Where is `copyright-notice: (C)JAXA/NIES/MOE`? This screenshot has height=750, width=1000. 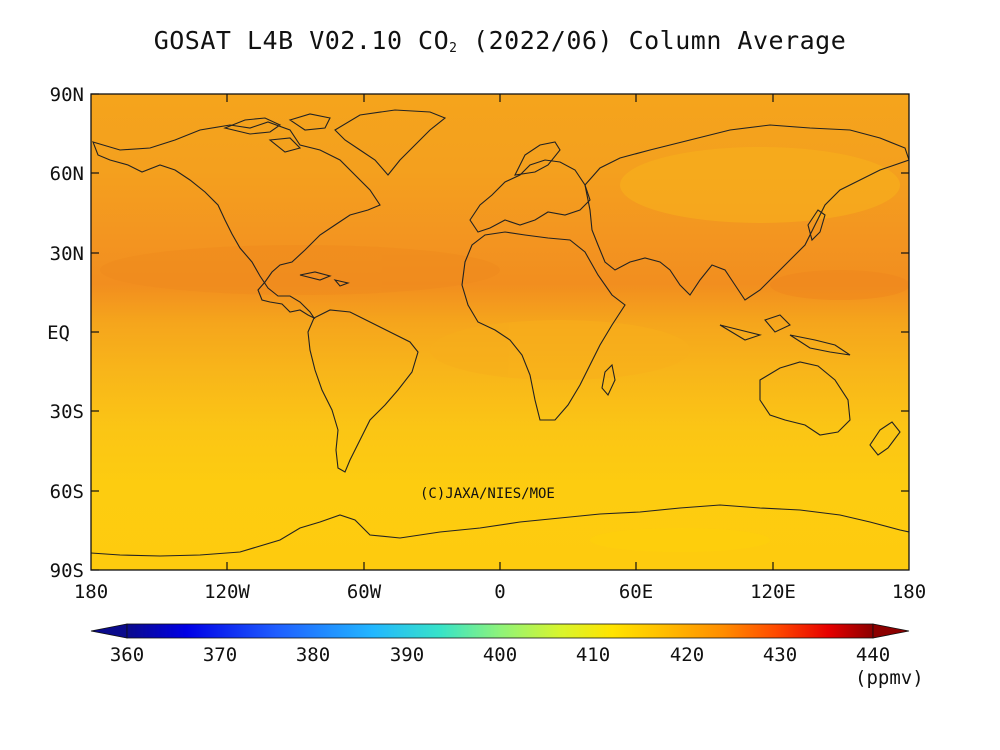
copyright-notice: (C)JAXA/NIES/MOE is located at coordinates (487, 494).